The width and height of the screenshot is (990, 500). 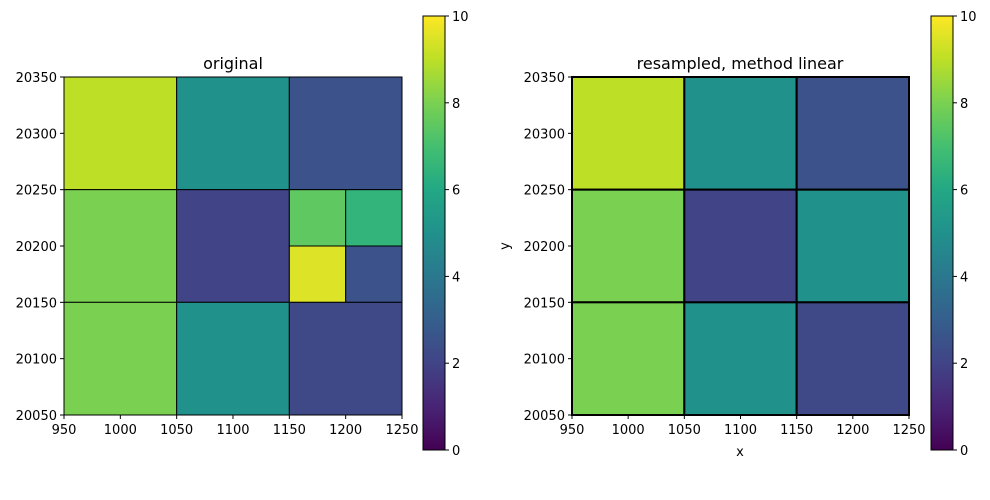 I want to click on colorbar-resampled: 0 2 4 6 8 10, so click(x=953, y=234).